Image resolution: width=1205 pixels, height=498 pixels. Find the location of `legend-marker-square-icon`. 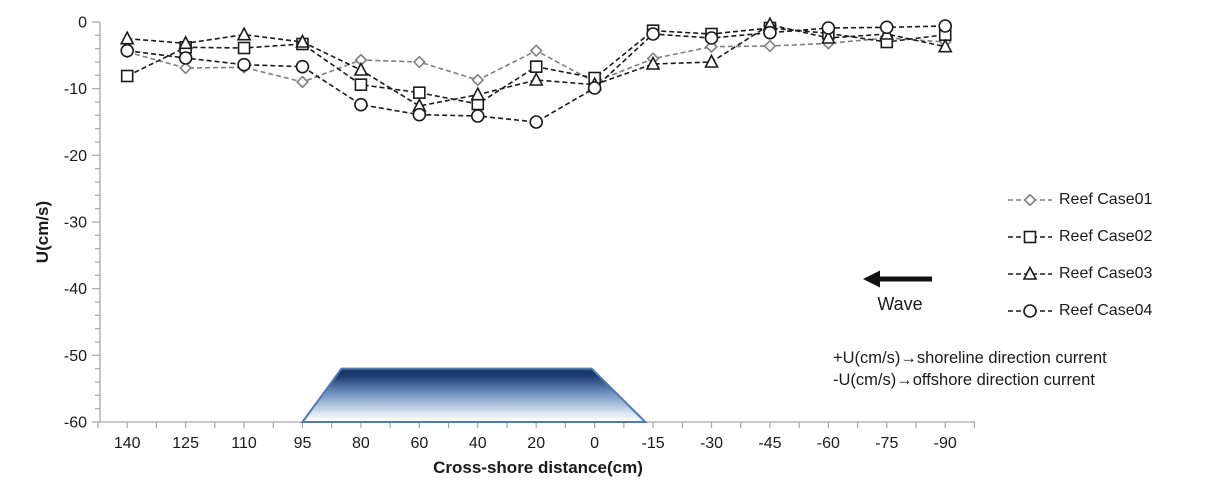

legend-marker-square-icon is located at coordinates (1030, 237).